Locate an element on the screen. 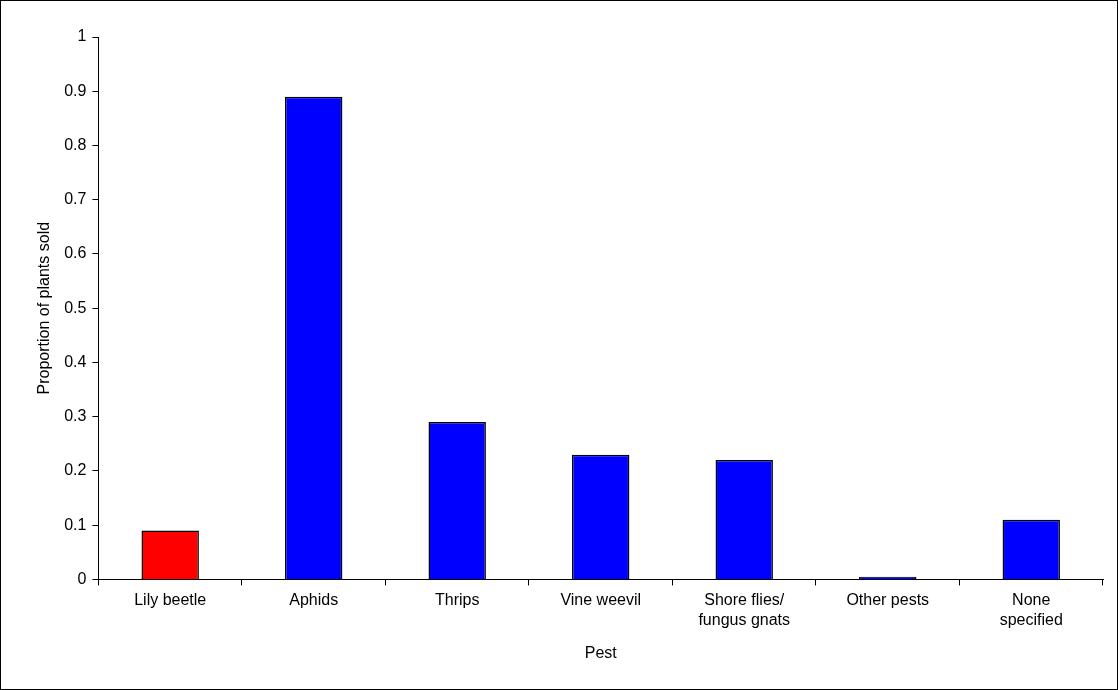 This screenshot has height=690, width=1118. y-tick-label: 0.4 is located at coordinates (75, 361).